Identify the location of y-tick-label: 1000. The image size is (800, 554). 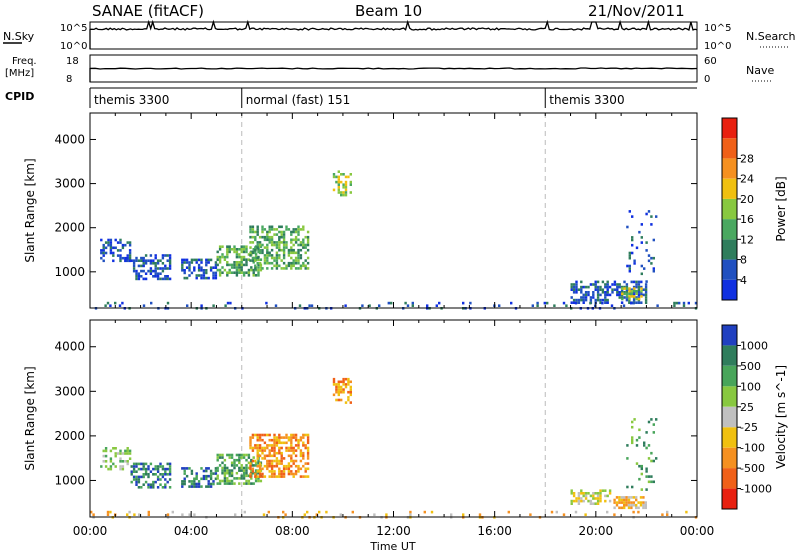
(69, 480).